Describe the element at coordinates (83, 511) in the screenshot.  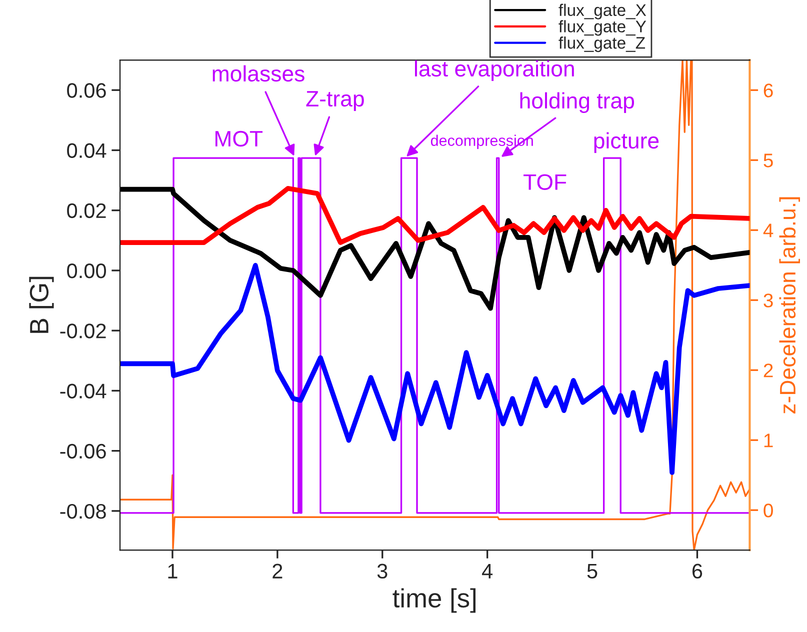
I see `y-tick-label: -0.08` at that location.